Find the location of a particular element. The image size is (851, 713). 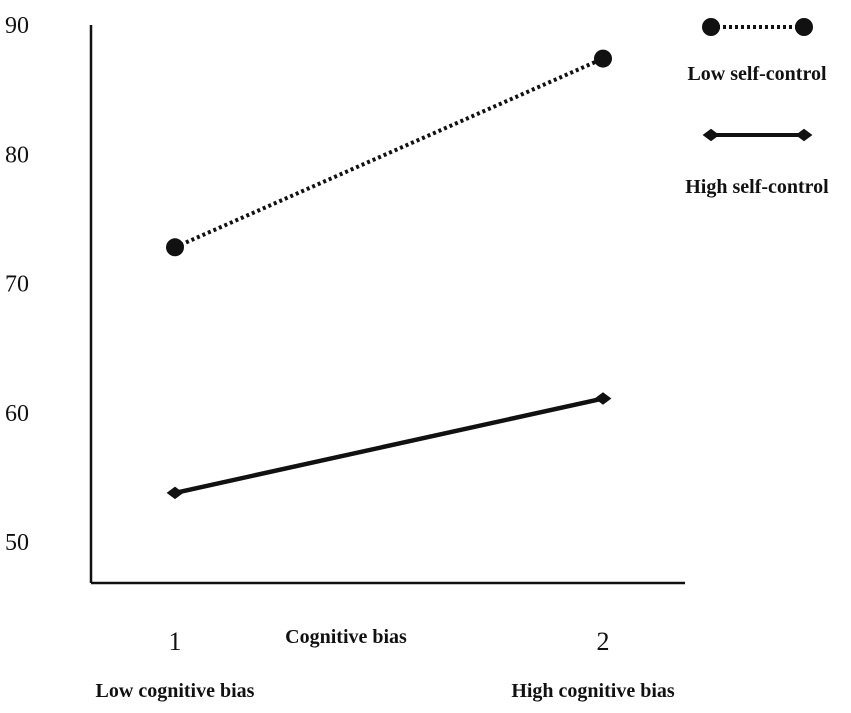

x-category-label: Low cognitive bias is located at coordinates (175, 691).